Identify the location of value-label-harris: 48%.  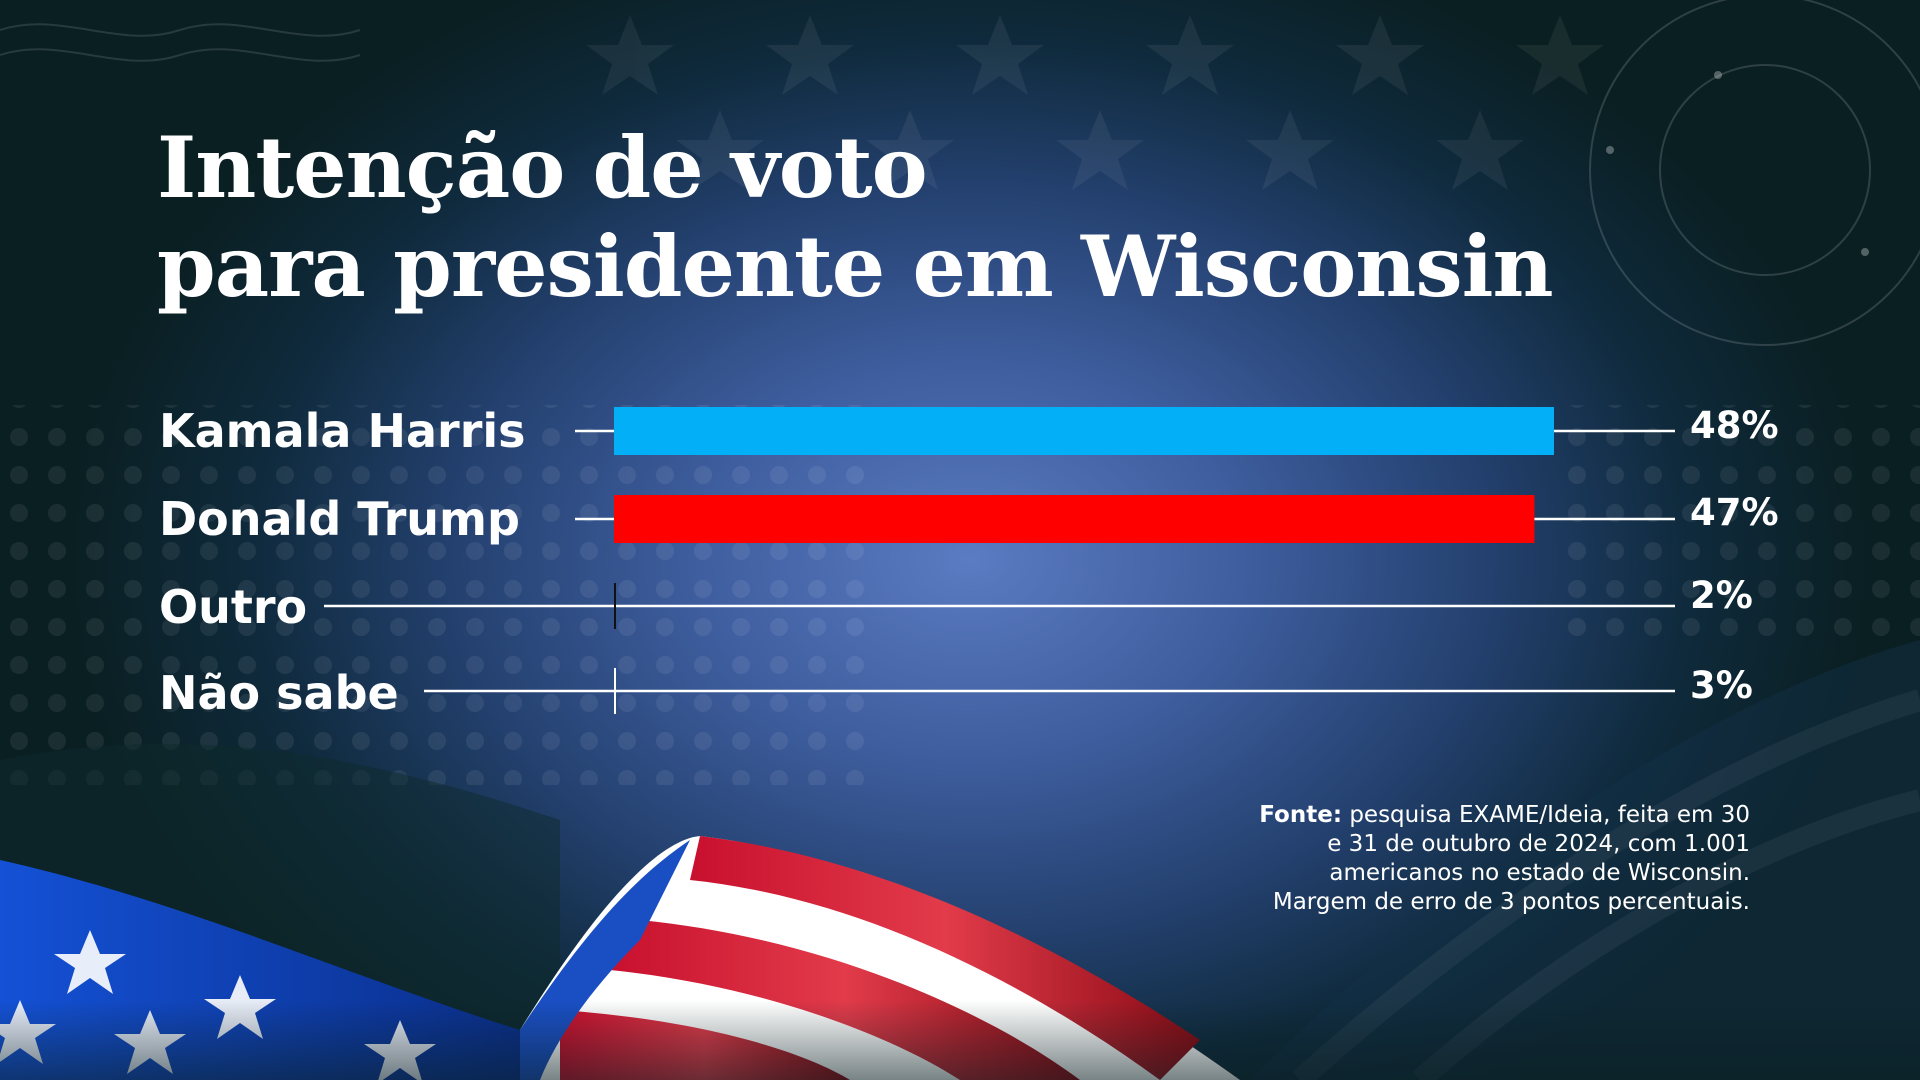
(1734, 425).